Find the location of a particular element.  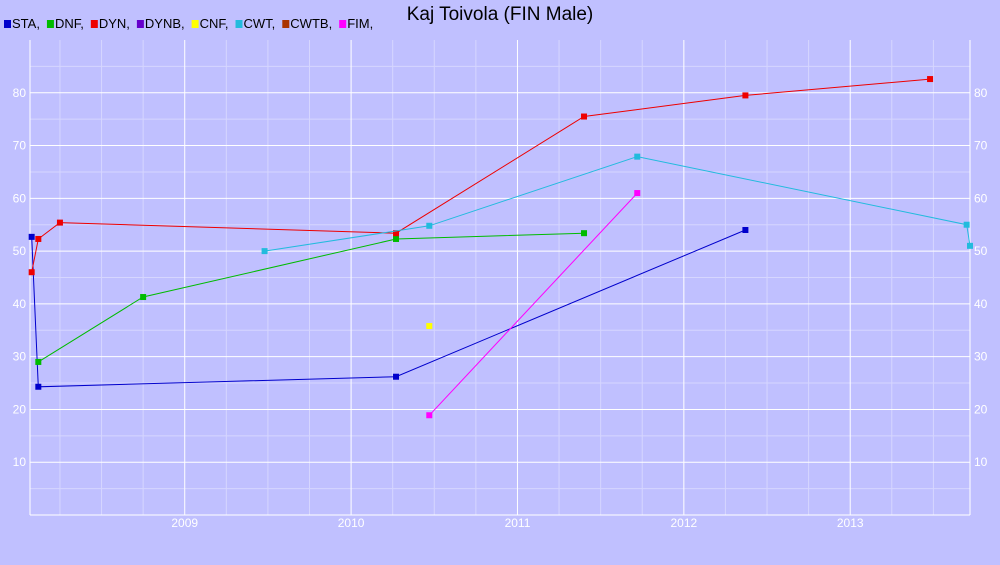

series-cnf is located at coordinates (429, 326).